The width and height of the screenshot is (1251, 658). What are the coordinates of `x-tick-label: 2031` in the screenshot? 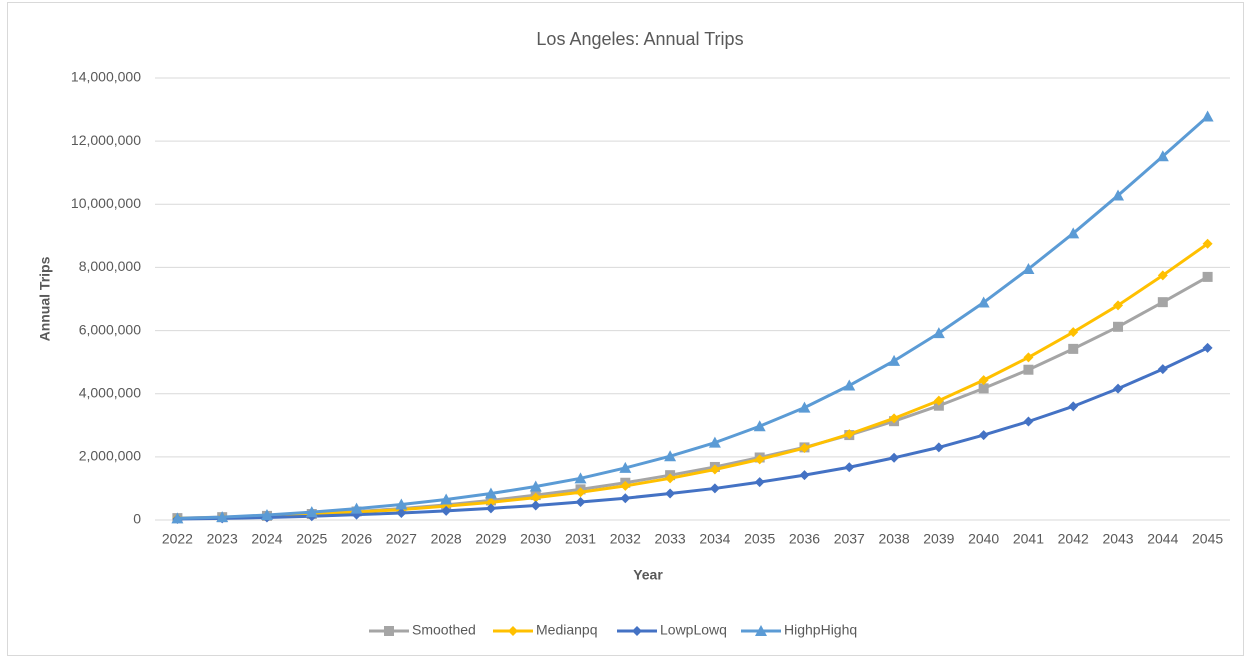 It's located at (580, 539).